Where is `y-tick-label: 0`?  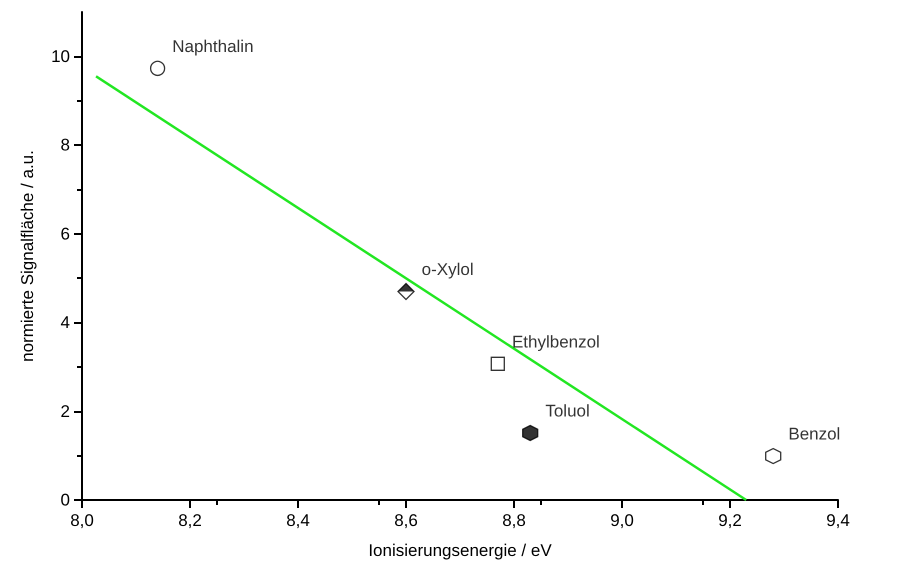
y-tick-label: 0 is located at coordinates (65, 500).